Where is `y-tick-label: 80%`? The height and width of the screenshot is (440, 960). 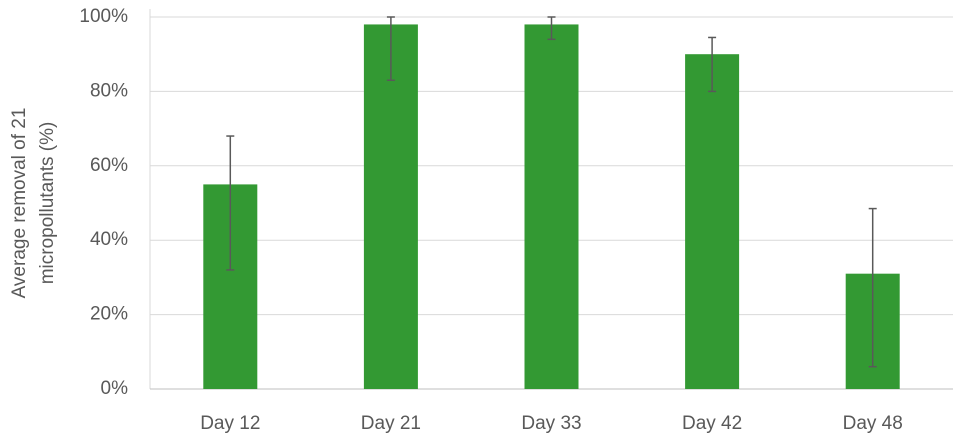
y-tick-label: 80% is located at coordinates (109, 90).